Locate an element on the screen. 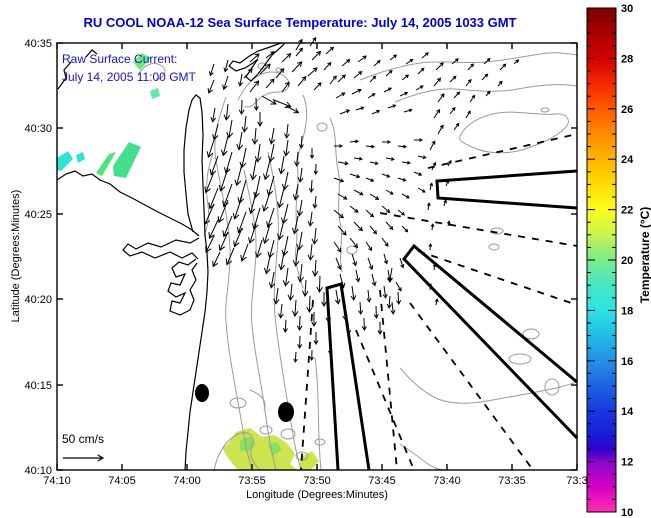 Image resolution: width=651 pixels, height=518 pixels. colorbar-tick-label: 22 is located at coordinates (627, 211).